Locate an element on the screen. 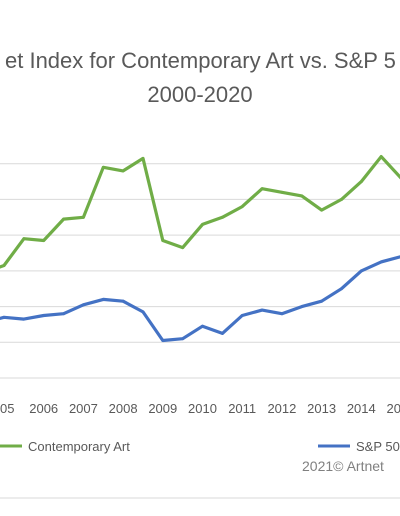 Image resolution: width=400 pixels, height=516 pixels. copyright-credit: 2021© Artnet is located at coordinates (343, 466).